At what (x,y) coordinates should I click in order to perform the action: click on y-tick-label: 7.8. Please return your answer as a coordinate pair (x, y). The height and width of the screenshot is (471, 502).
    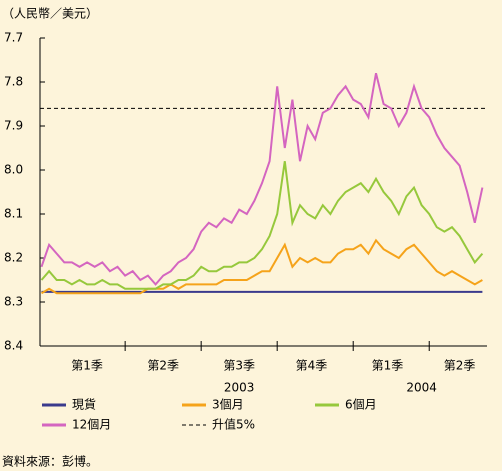
    Looking at the image, I should click on (13, 82).